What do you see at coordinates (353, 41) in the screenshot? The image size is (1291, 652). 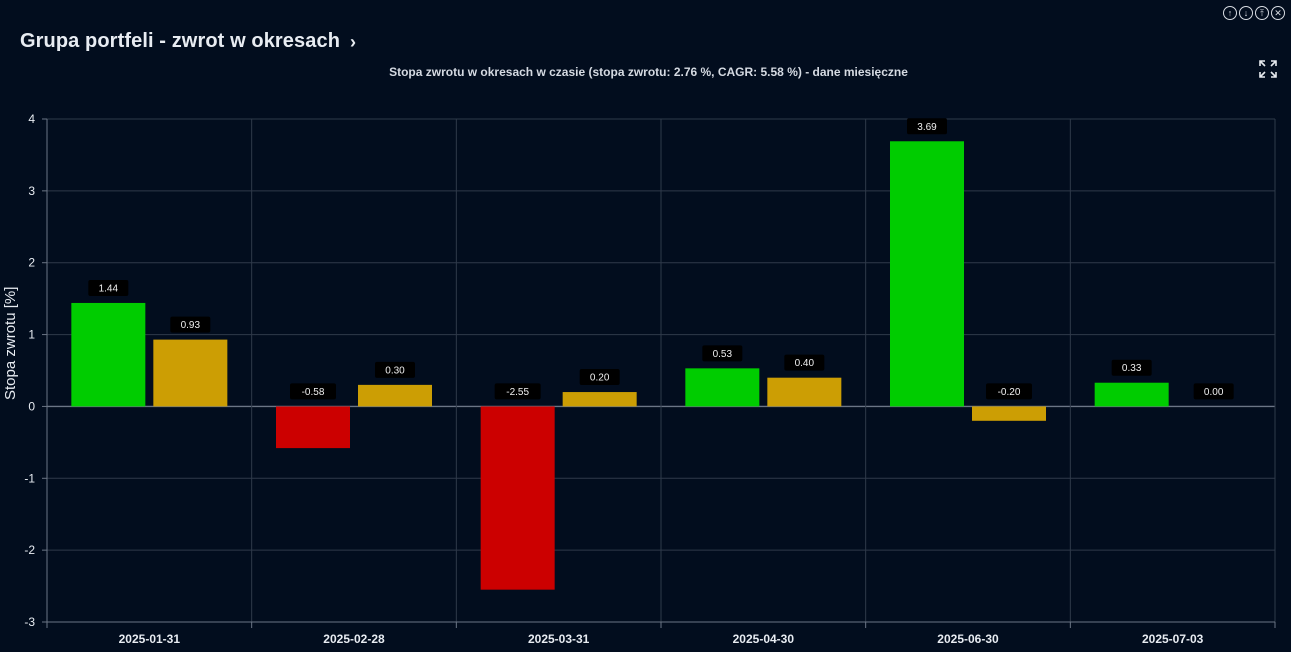 I see `chevron-right-icon: ›` at bounding box center [353, 41].